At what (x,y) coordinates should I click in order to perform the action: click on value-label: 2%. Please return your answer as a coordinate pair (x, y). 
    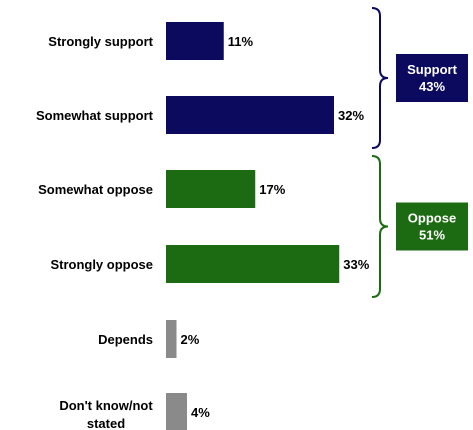
    Looking at the image, I should click on (190, 339).